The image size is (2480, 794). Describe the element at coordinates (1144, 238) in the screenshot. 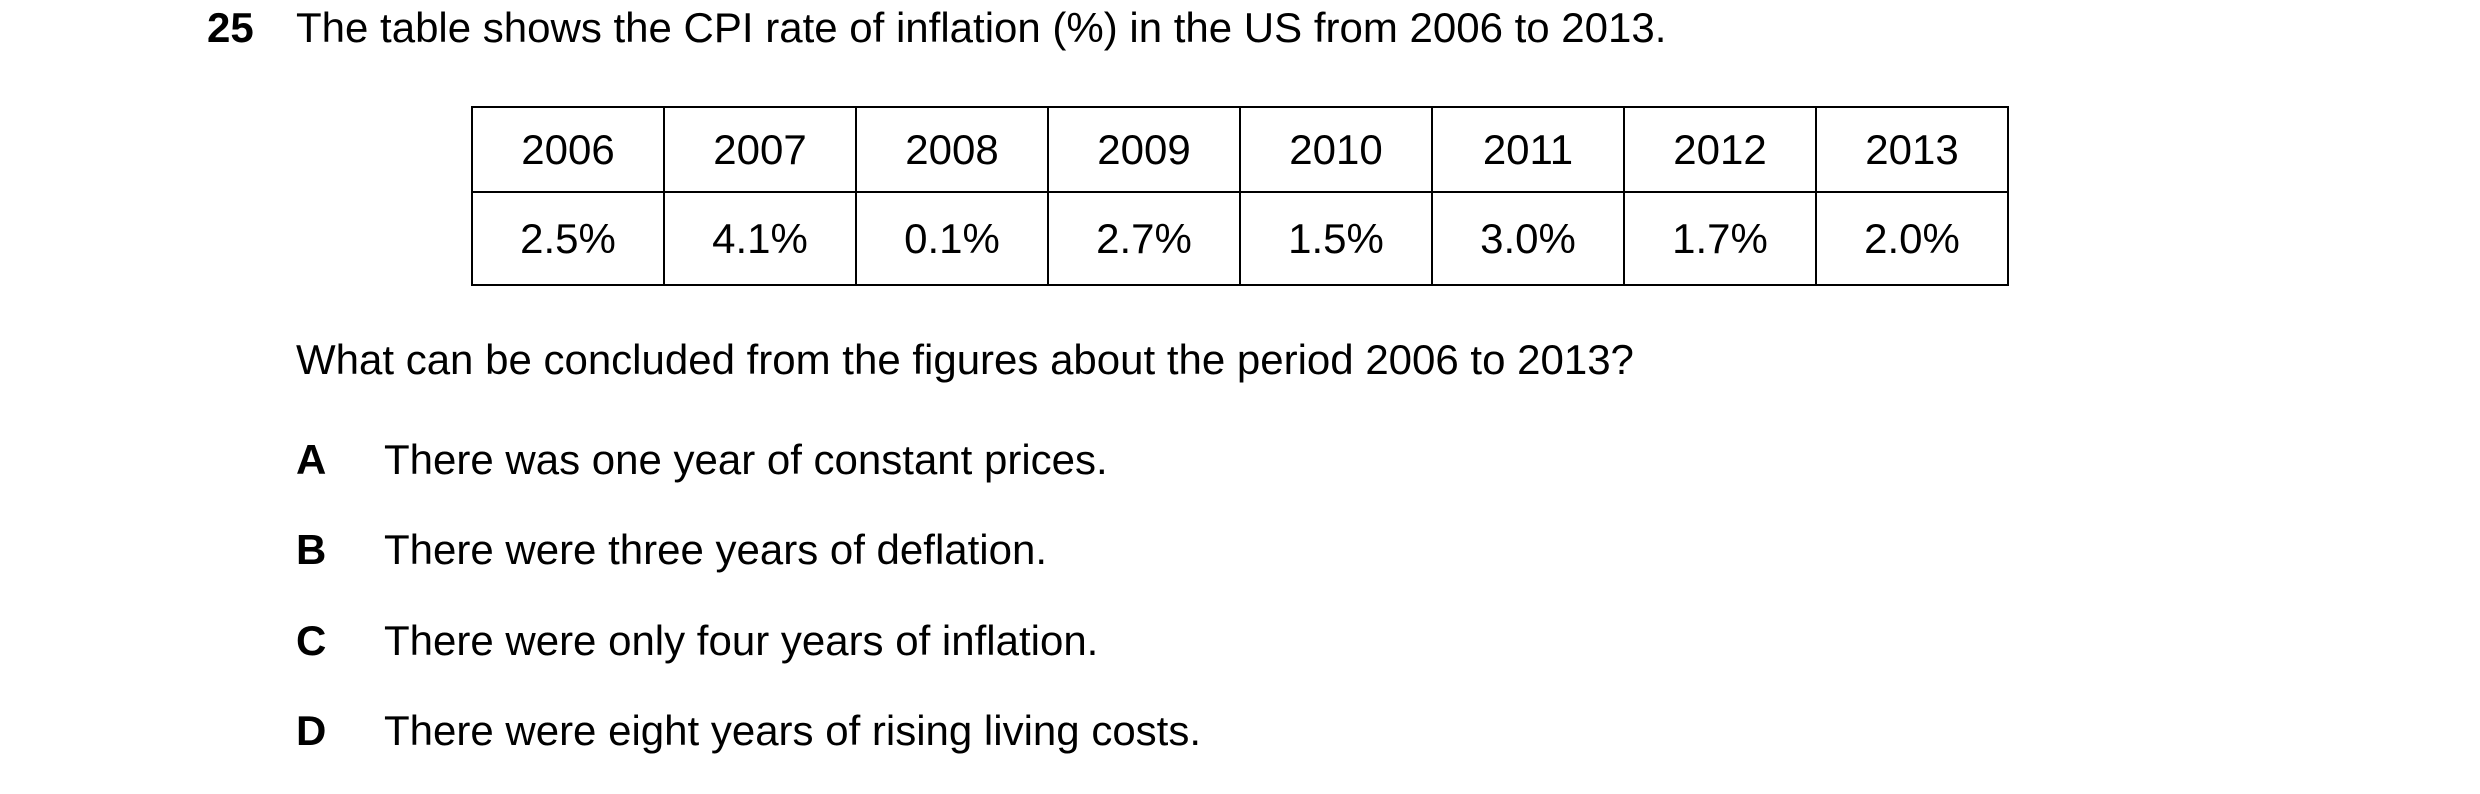

I see `rate-cell: 2.7%` at that location.